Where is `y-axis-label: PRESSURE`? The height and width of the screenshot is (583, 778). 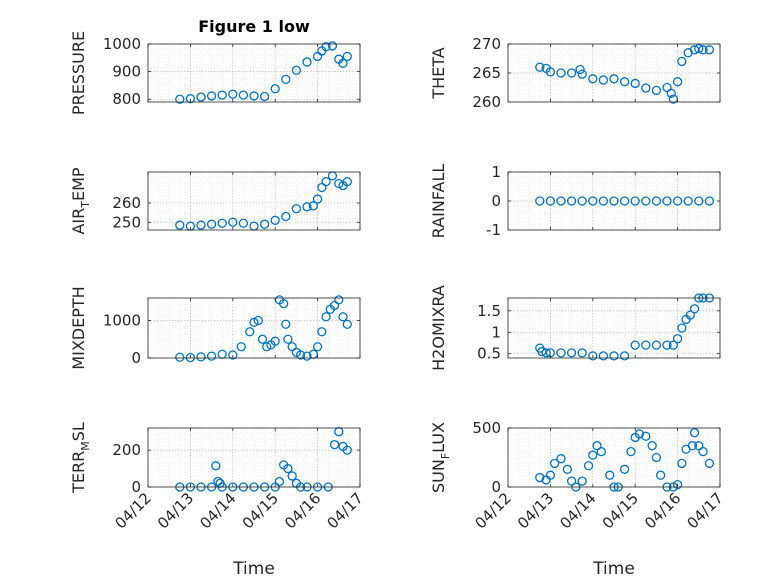 y-axis-label: PRESSURE is located at coordinates (78, 73).